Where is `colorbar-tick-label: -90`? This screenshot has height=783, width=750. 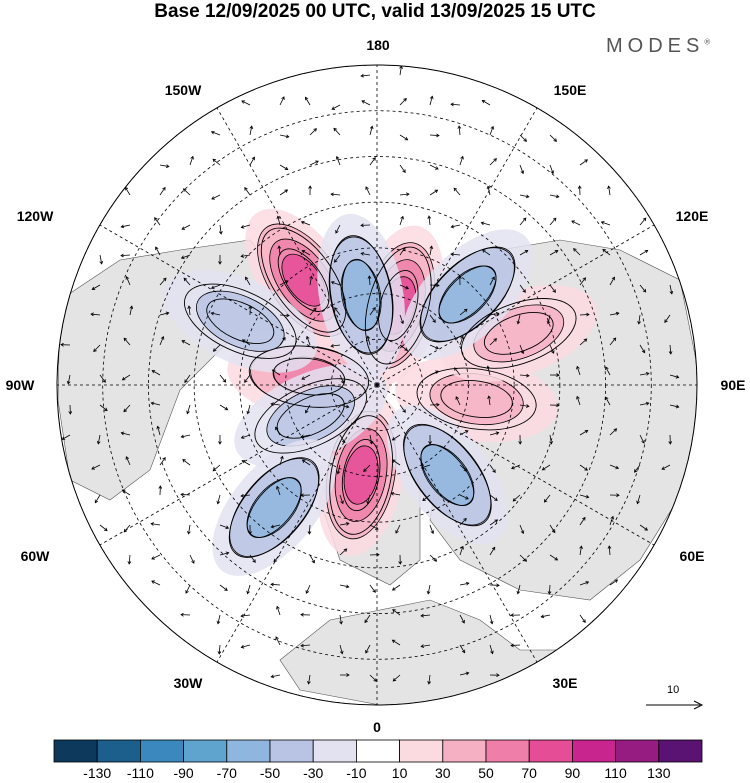 colorbar-tick-label: -90 is located at coordinates (183, 773).